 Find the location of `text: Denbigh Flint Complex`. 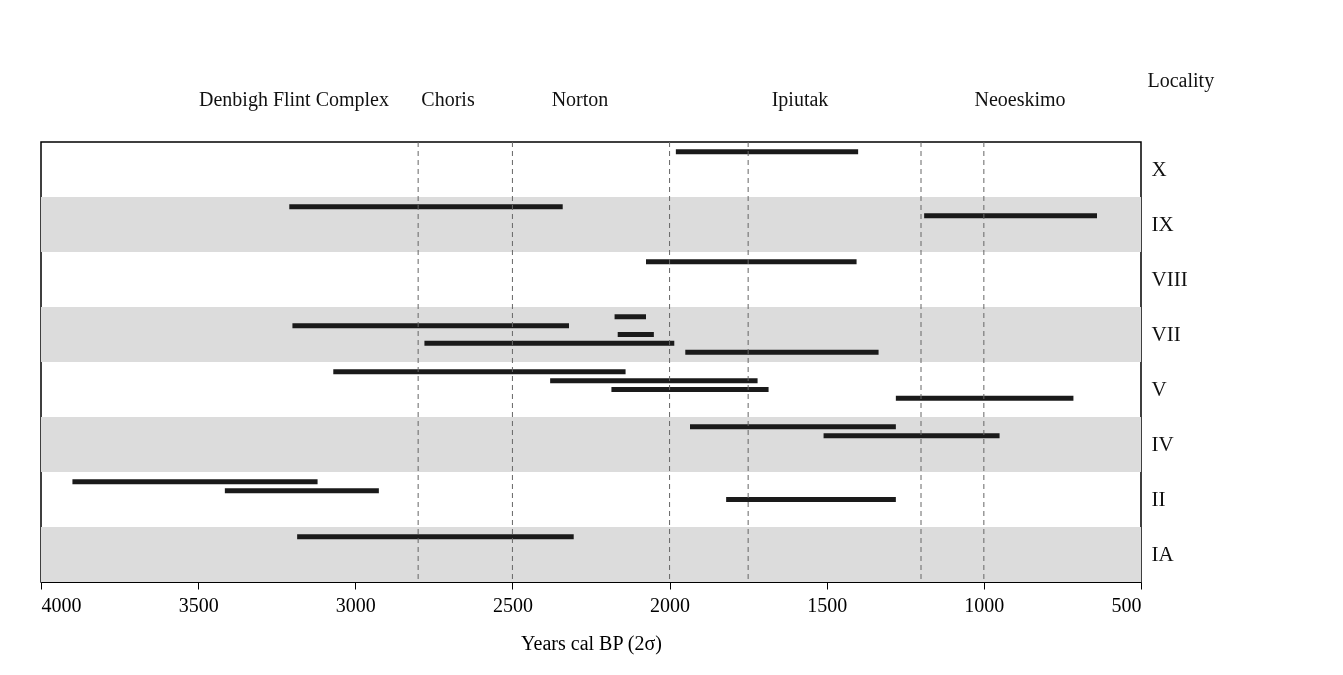

text: Denbigh Flint Complex is located at coordinates (294, 99).